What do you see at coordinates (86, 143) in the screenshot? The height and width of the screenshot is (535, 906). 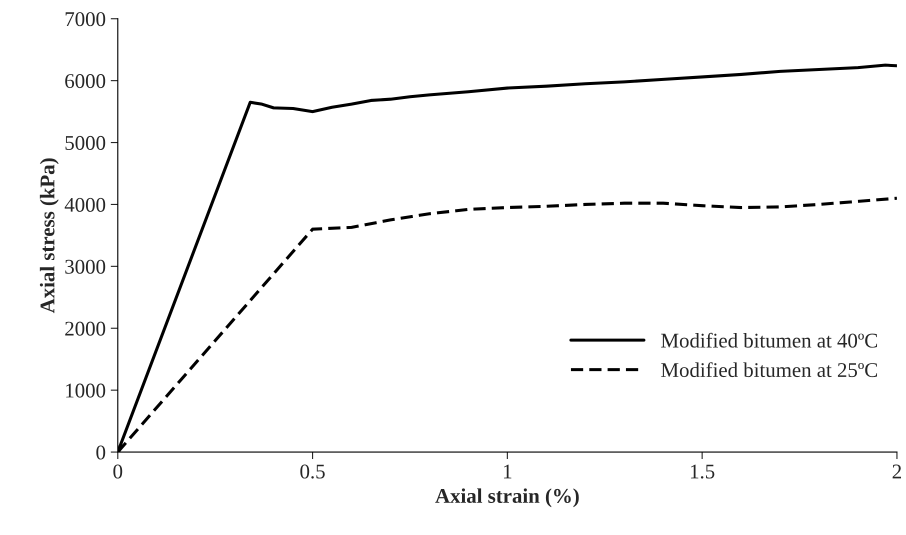 I see `y-tick-label: 5000` at bounding box center [86, 143].